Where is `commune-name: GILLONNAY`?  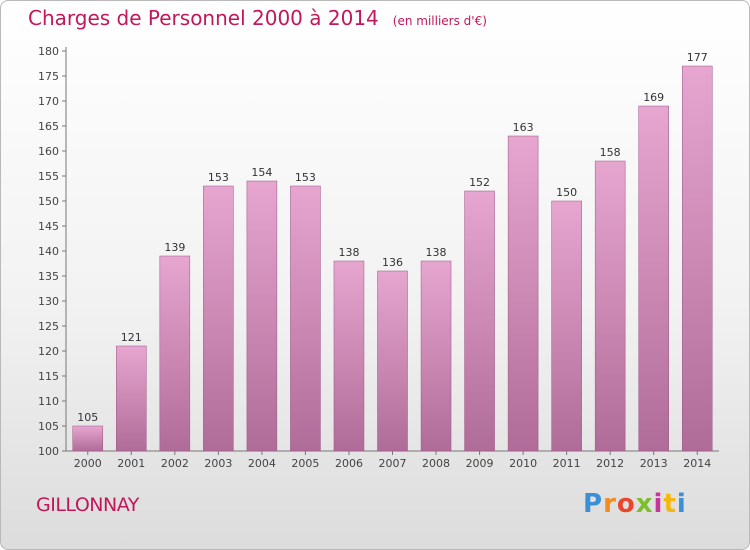
commune-name: GILLONNAY is located at coordinates (87, 505).